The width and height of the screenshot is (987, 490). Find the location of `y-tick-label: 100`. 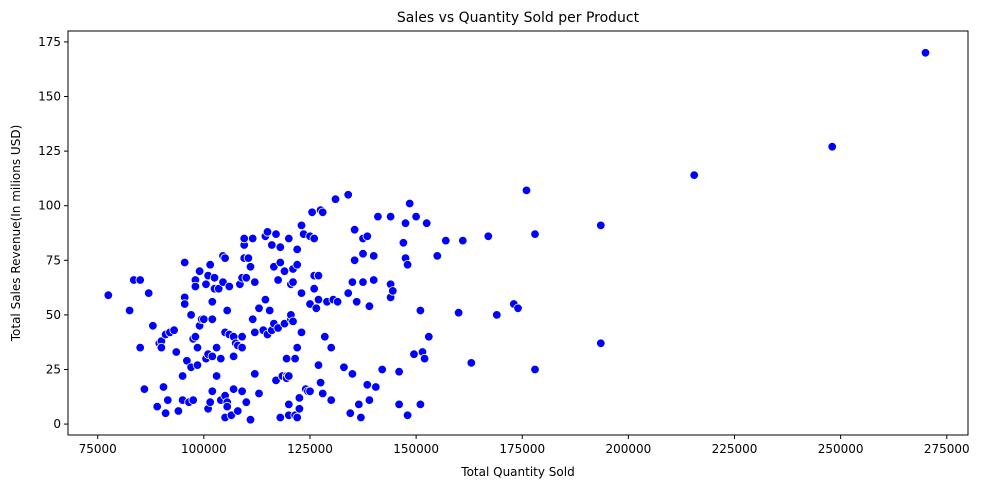

y-tick-label: 100 is located at coordinates (49, 206).